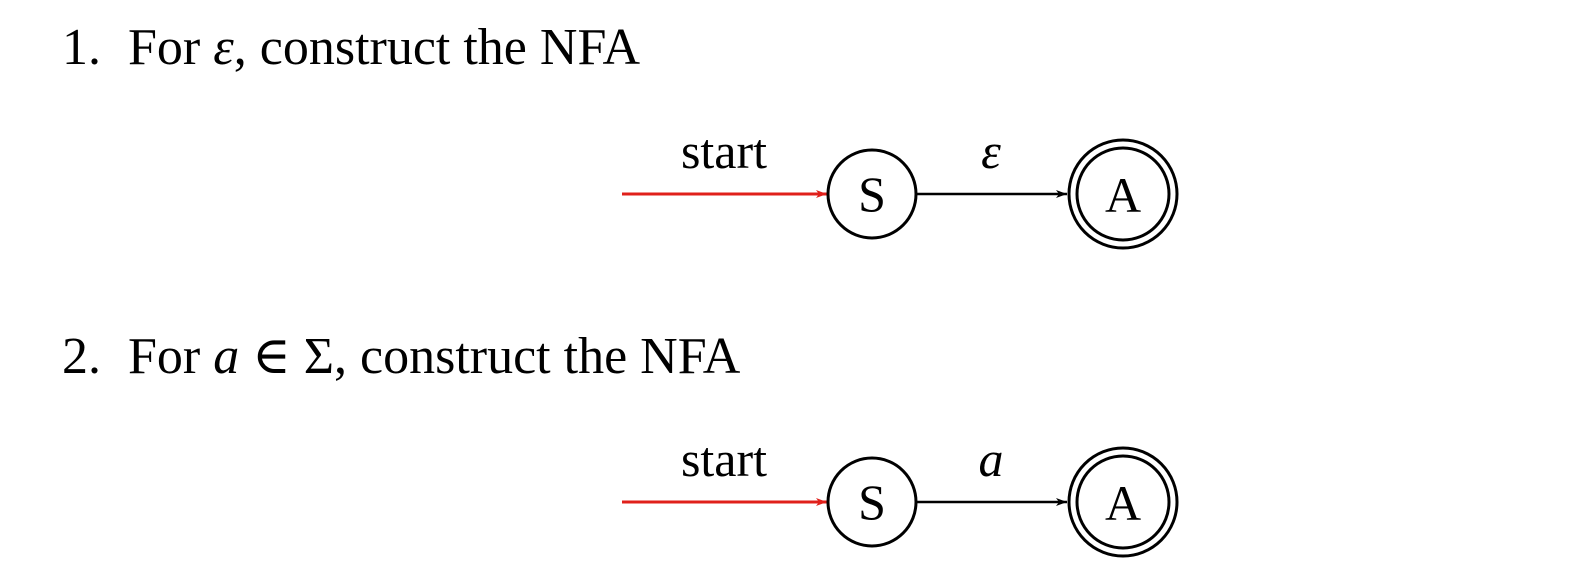  What do you see at coordinates (81, 47) in the screenshot?
I see `item-number: 1.` at bounding box center [81, 47].